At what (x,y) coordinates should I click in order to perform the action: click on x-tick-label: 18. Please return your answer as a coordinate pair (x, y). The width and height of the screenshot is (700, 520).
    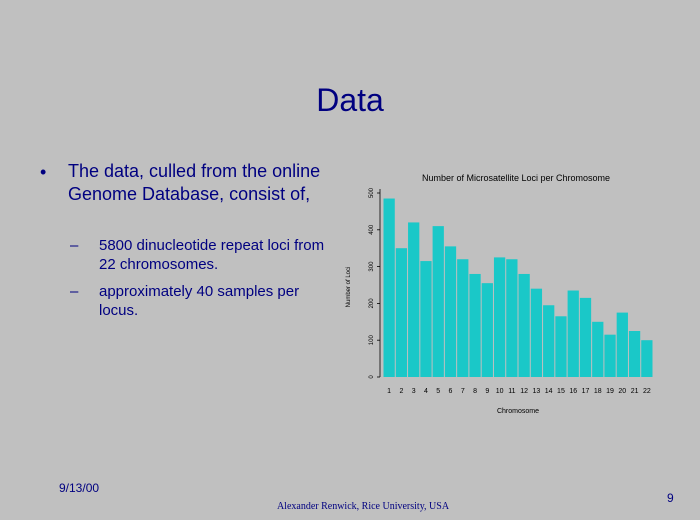
    Looking at the image, I should click on (598, 391).